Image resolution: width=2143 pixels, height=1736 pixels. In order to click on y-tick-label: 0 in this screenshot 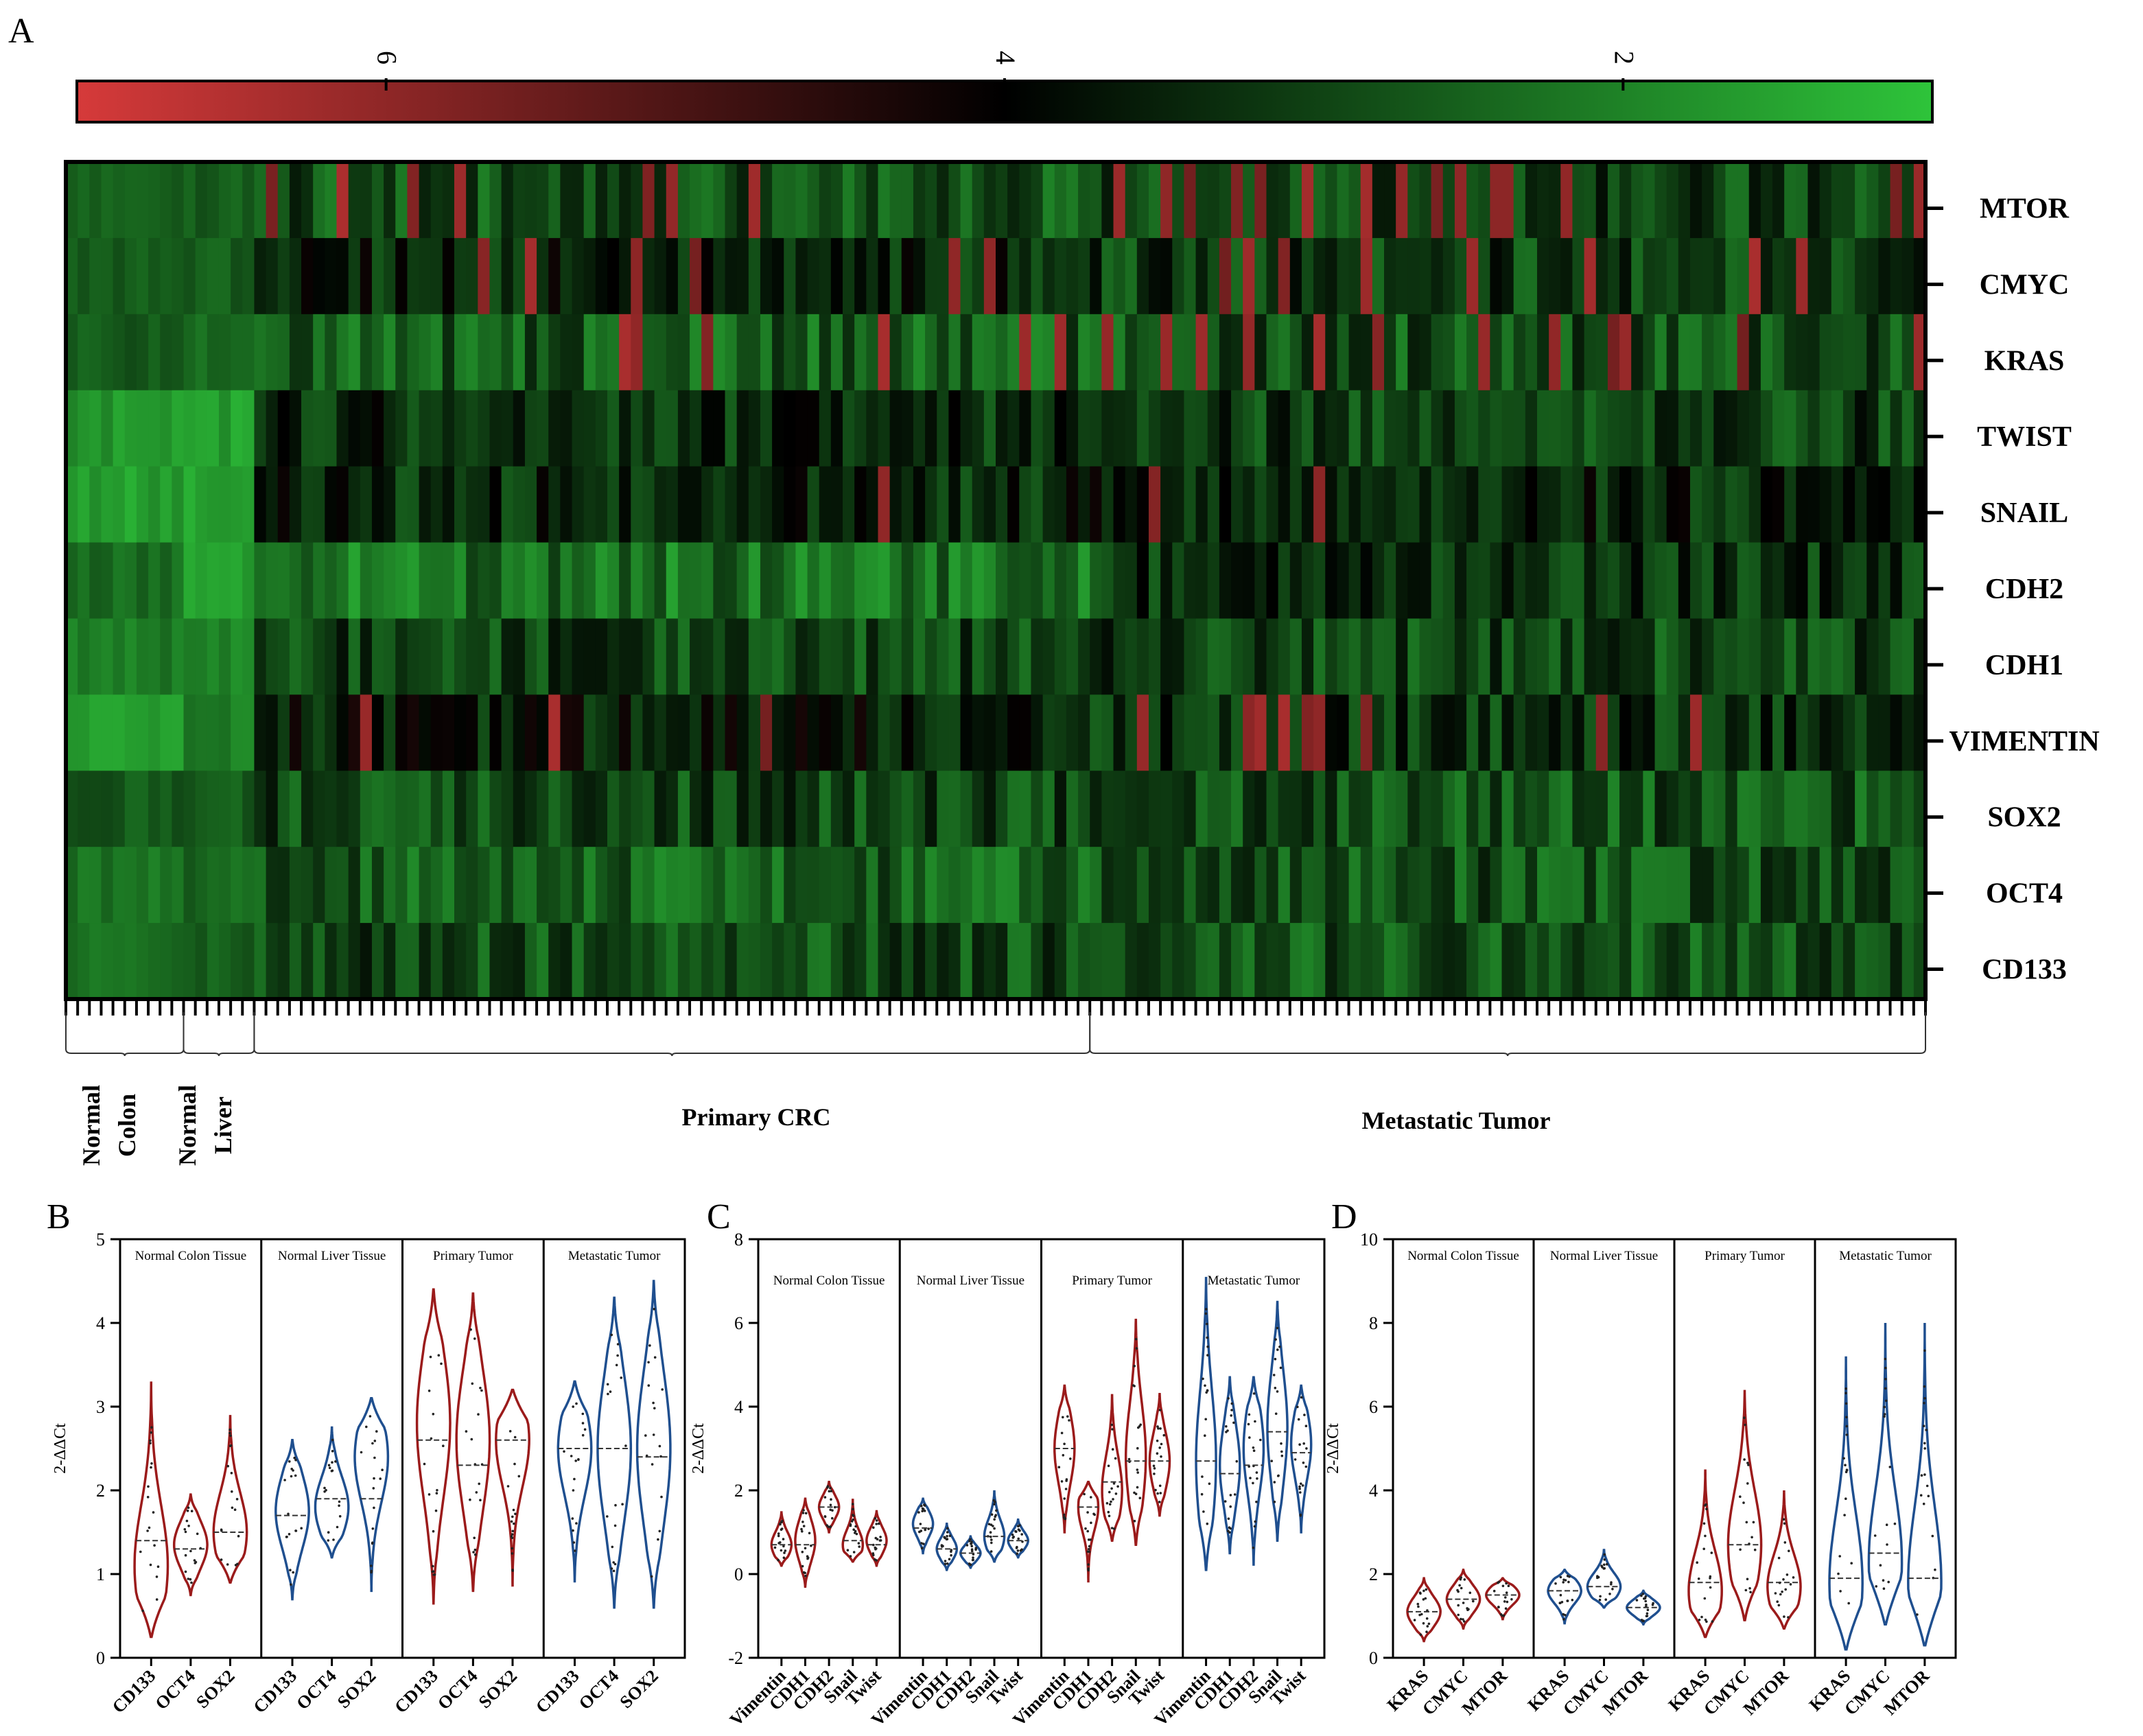, I will do `click(101, 1658)`.